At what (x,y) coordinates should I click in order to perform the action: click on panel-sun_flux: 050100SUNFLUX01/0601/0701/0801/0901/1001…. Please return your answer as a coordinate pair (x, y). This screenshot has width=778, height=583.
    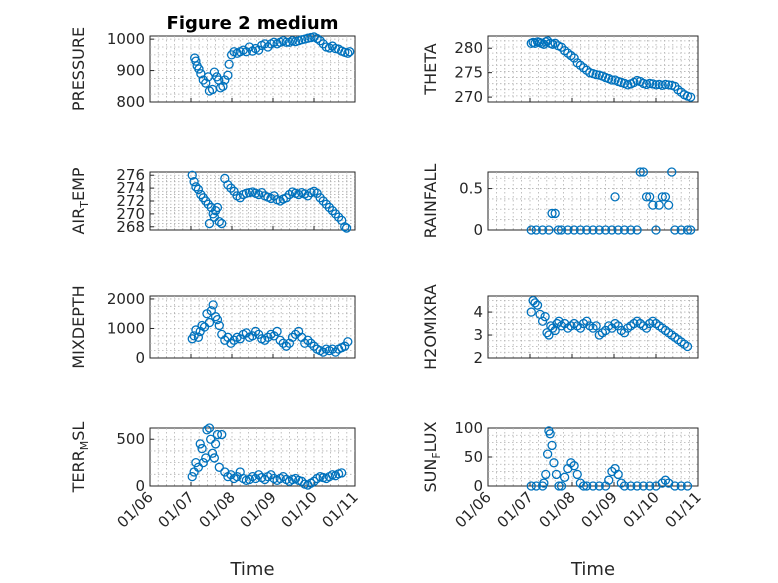
    Looking at the image, I should click on (563, 499).